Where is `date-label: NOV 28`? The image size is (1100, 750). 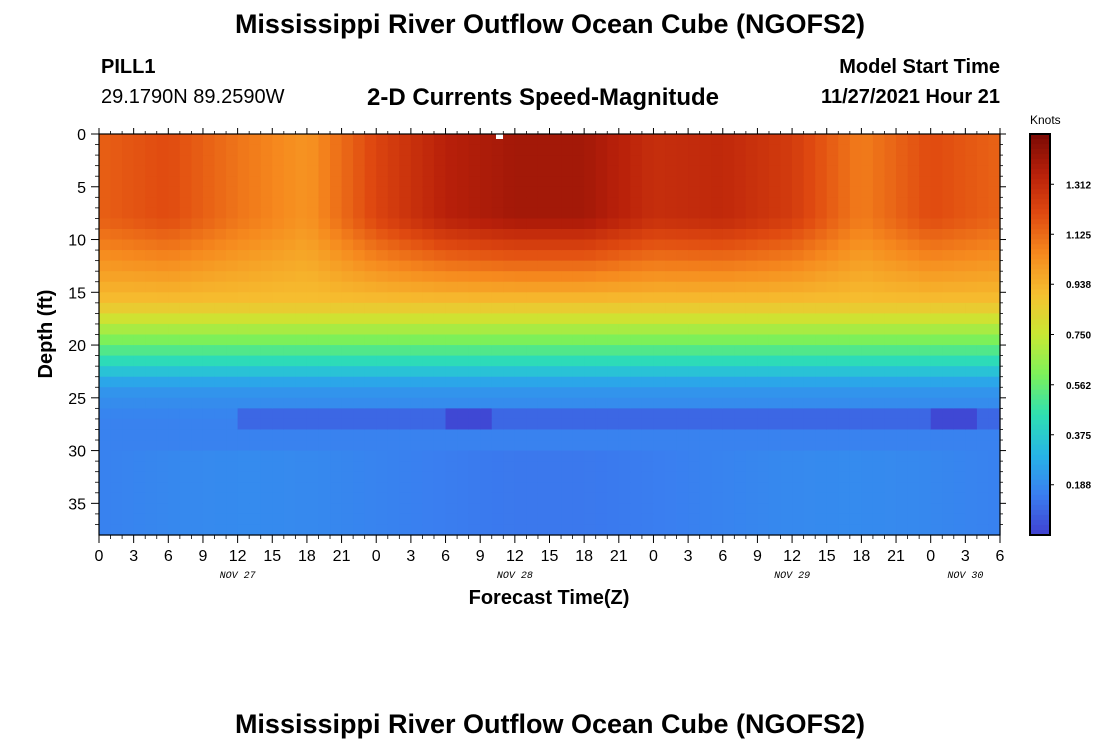 date-label: NOV 28 is located at coordinates (515, 576).